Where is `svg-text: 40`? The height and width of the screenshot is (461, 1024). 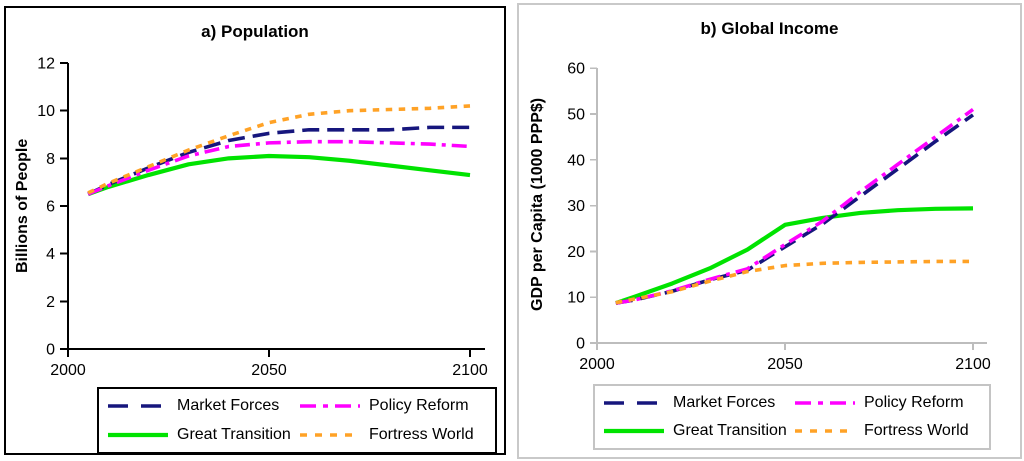 svg-text: 40 is located at coordinates (576, 160).